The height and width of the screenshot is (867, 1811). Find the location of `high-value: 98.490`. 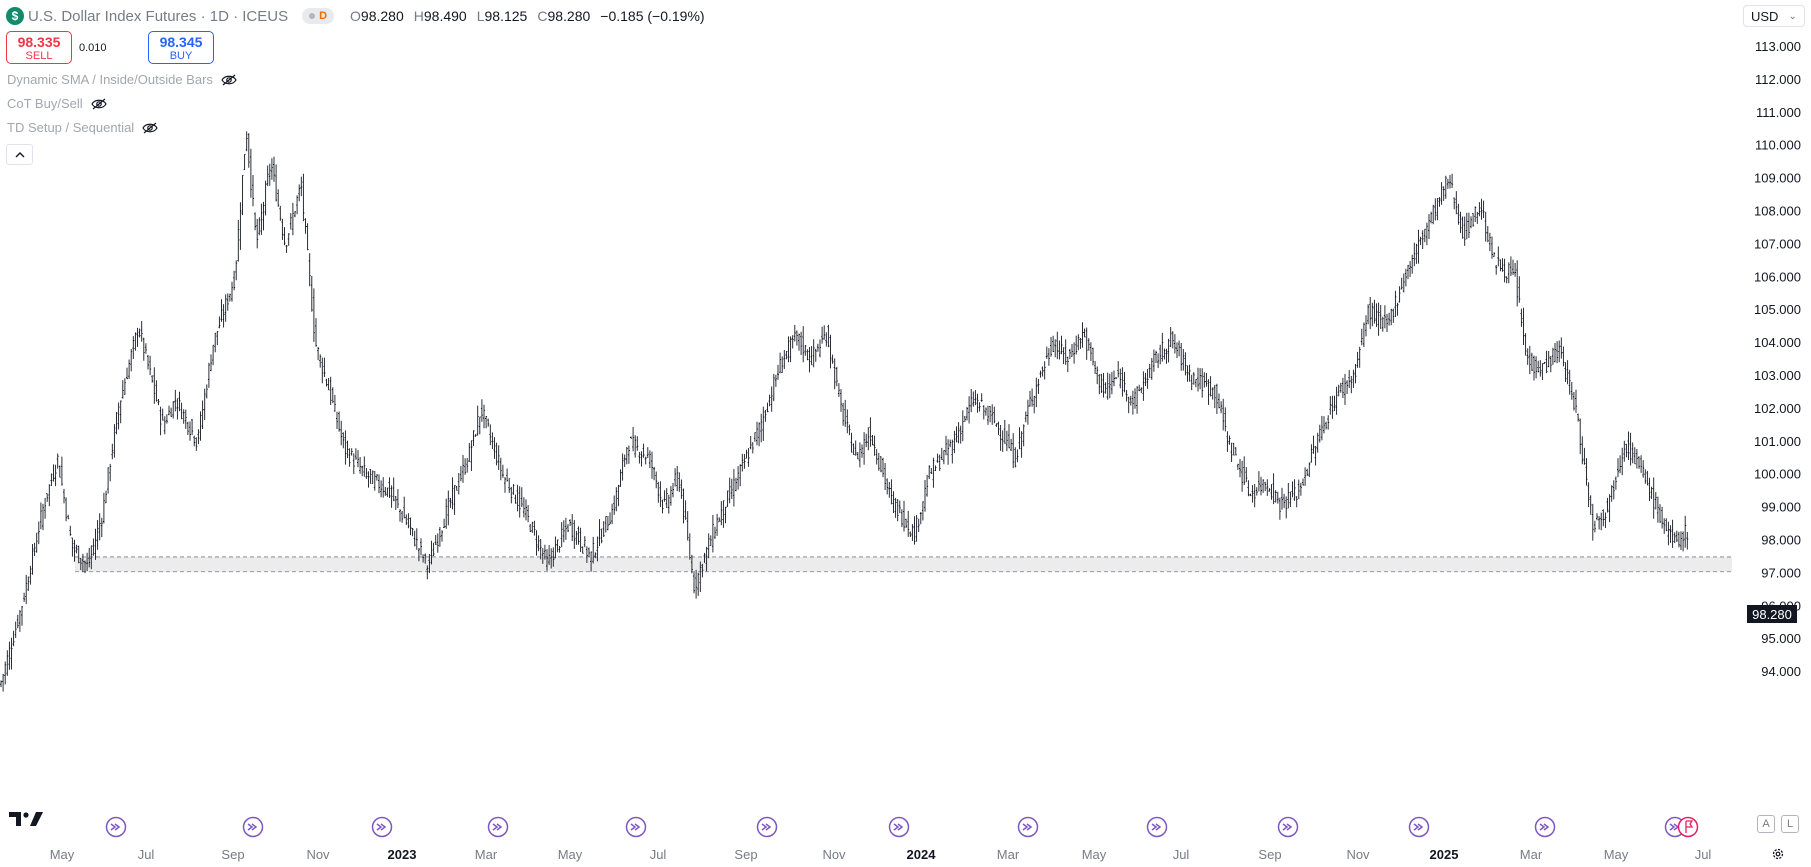

high-value: 98.490 is located at coordinates (445, 16).